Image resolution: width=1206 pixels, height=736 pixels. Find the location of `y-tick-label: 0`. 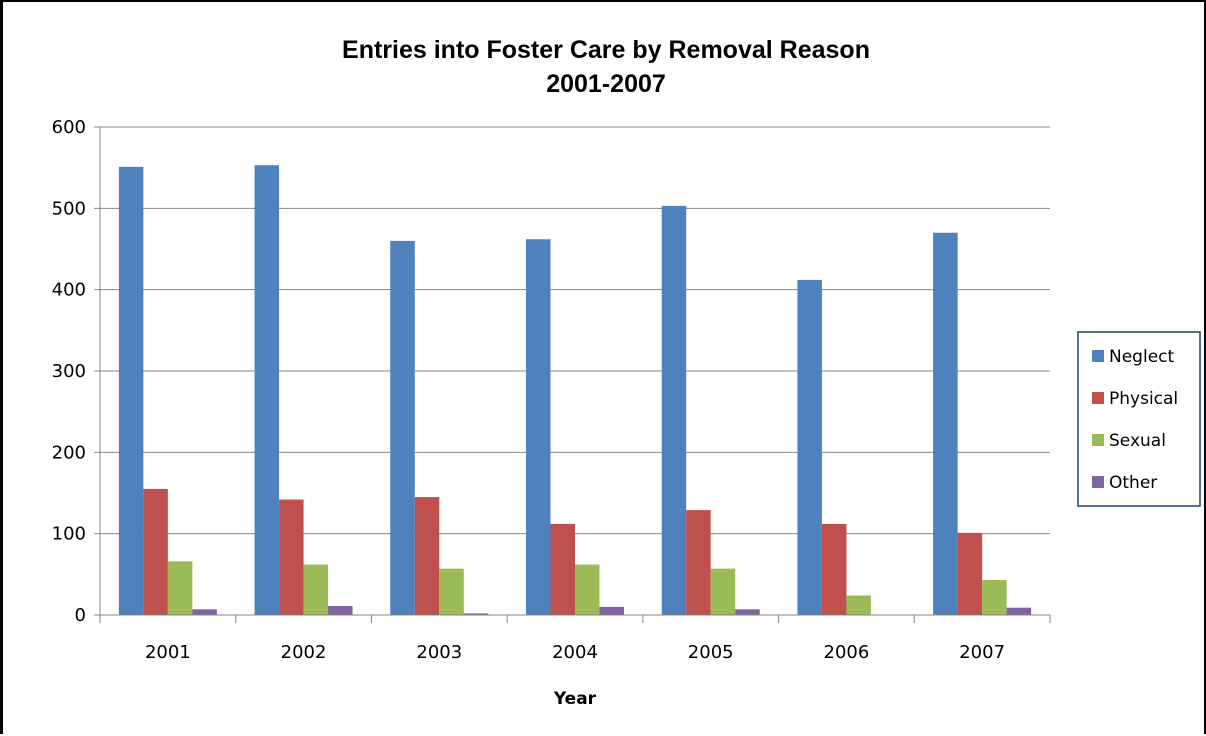

y-tick-label: 0 is located at coordinates (80, 615).